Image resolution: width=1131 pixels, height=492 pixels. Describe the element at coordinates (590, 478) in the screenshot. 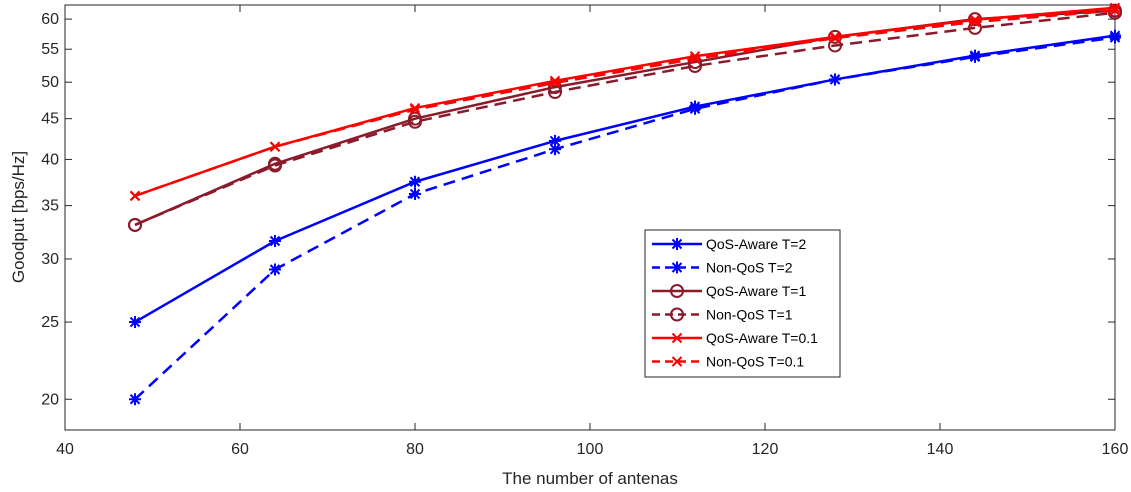

I see `x-axis-label: The number of antenas` at that location.